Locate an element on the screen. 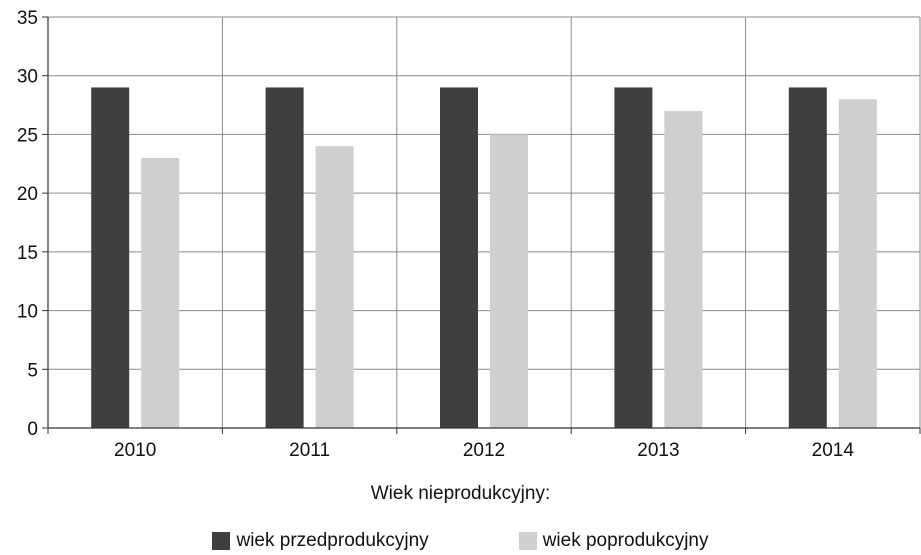 The image size is (921, 555). legend-title: Wiek nieprodukcyjny: is located at coordinates (460, 494).